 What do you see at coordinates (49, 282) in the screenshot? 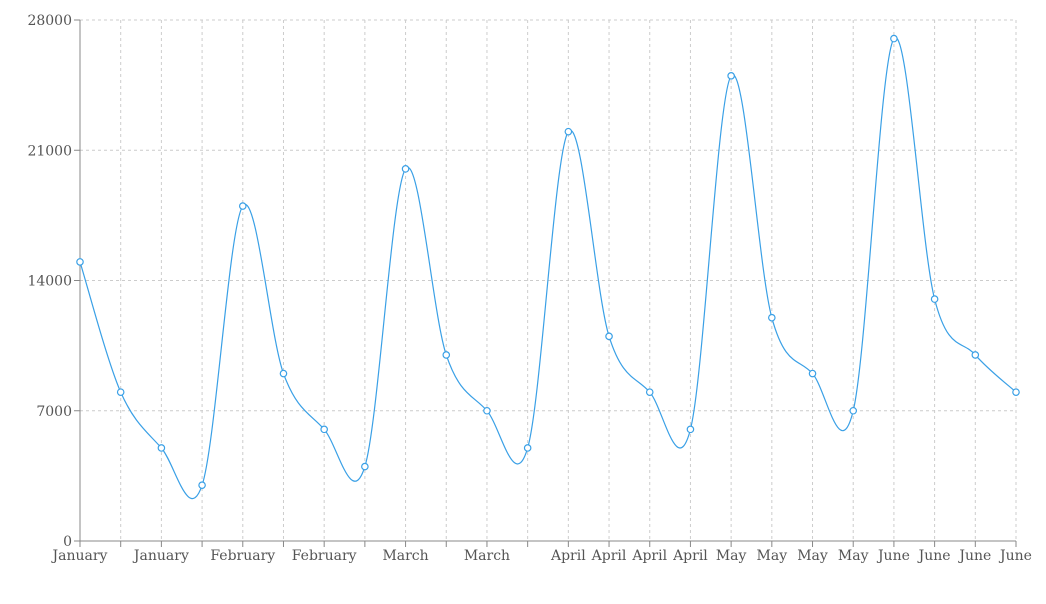
I see `y-tick-label: 14000` at bounding box center [49, 282].